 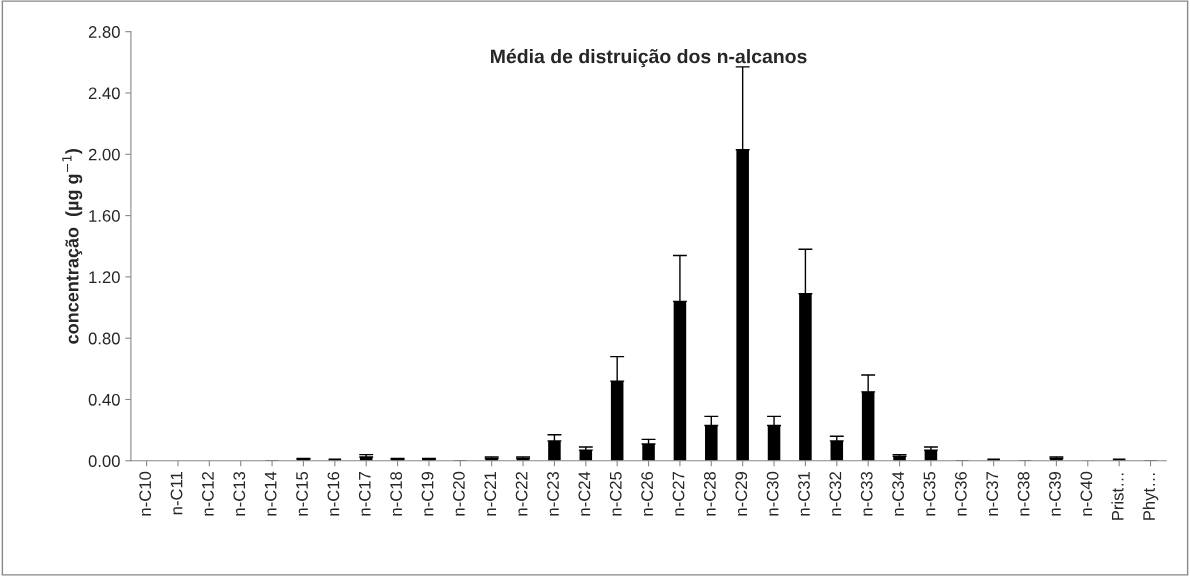 I want to click on x-tick-label: n-C38, so click(x=1023, y=493).